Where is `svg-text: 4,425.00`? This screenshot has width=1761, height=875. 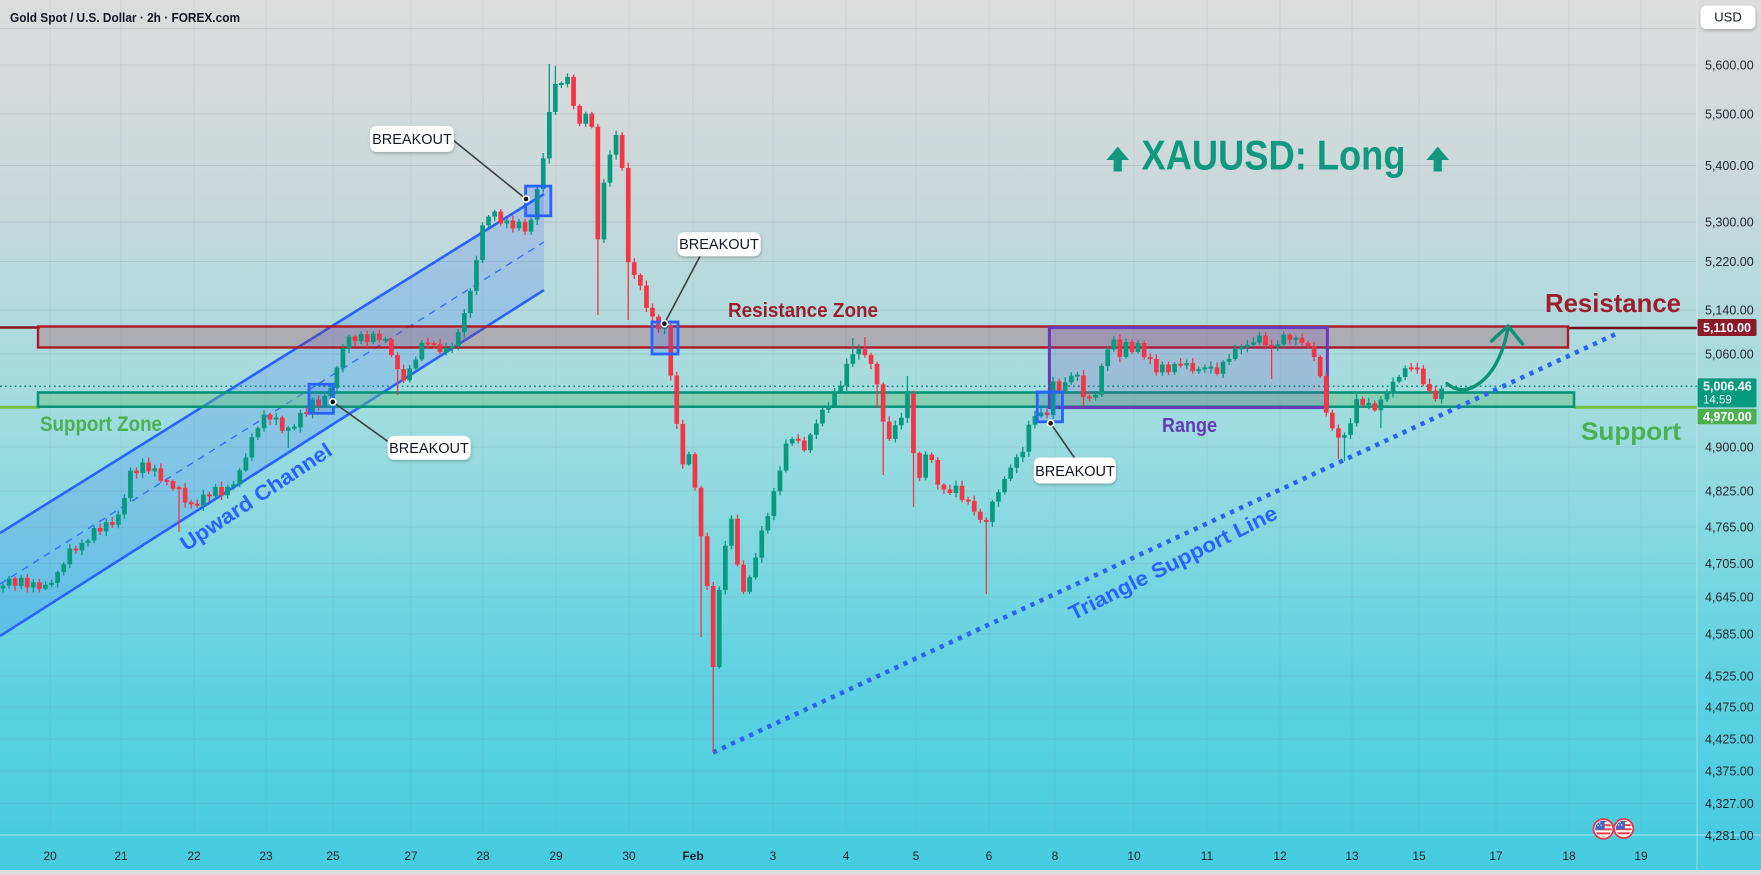 svg-text: 4,425.00 is located at coordinates (1729, 740).